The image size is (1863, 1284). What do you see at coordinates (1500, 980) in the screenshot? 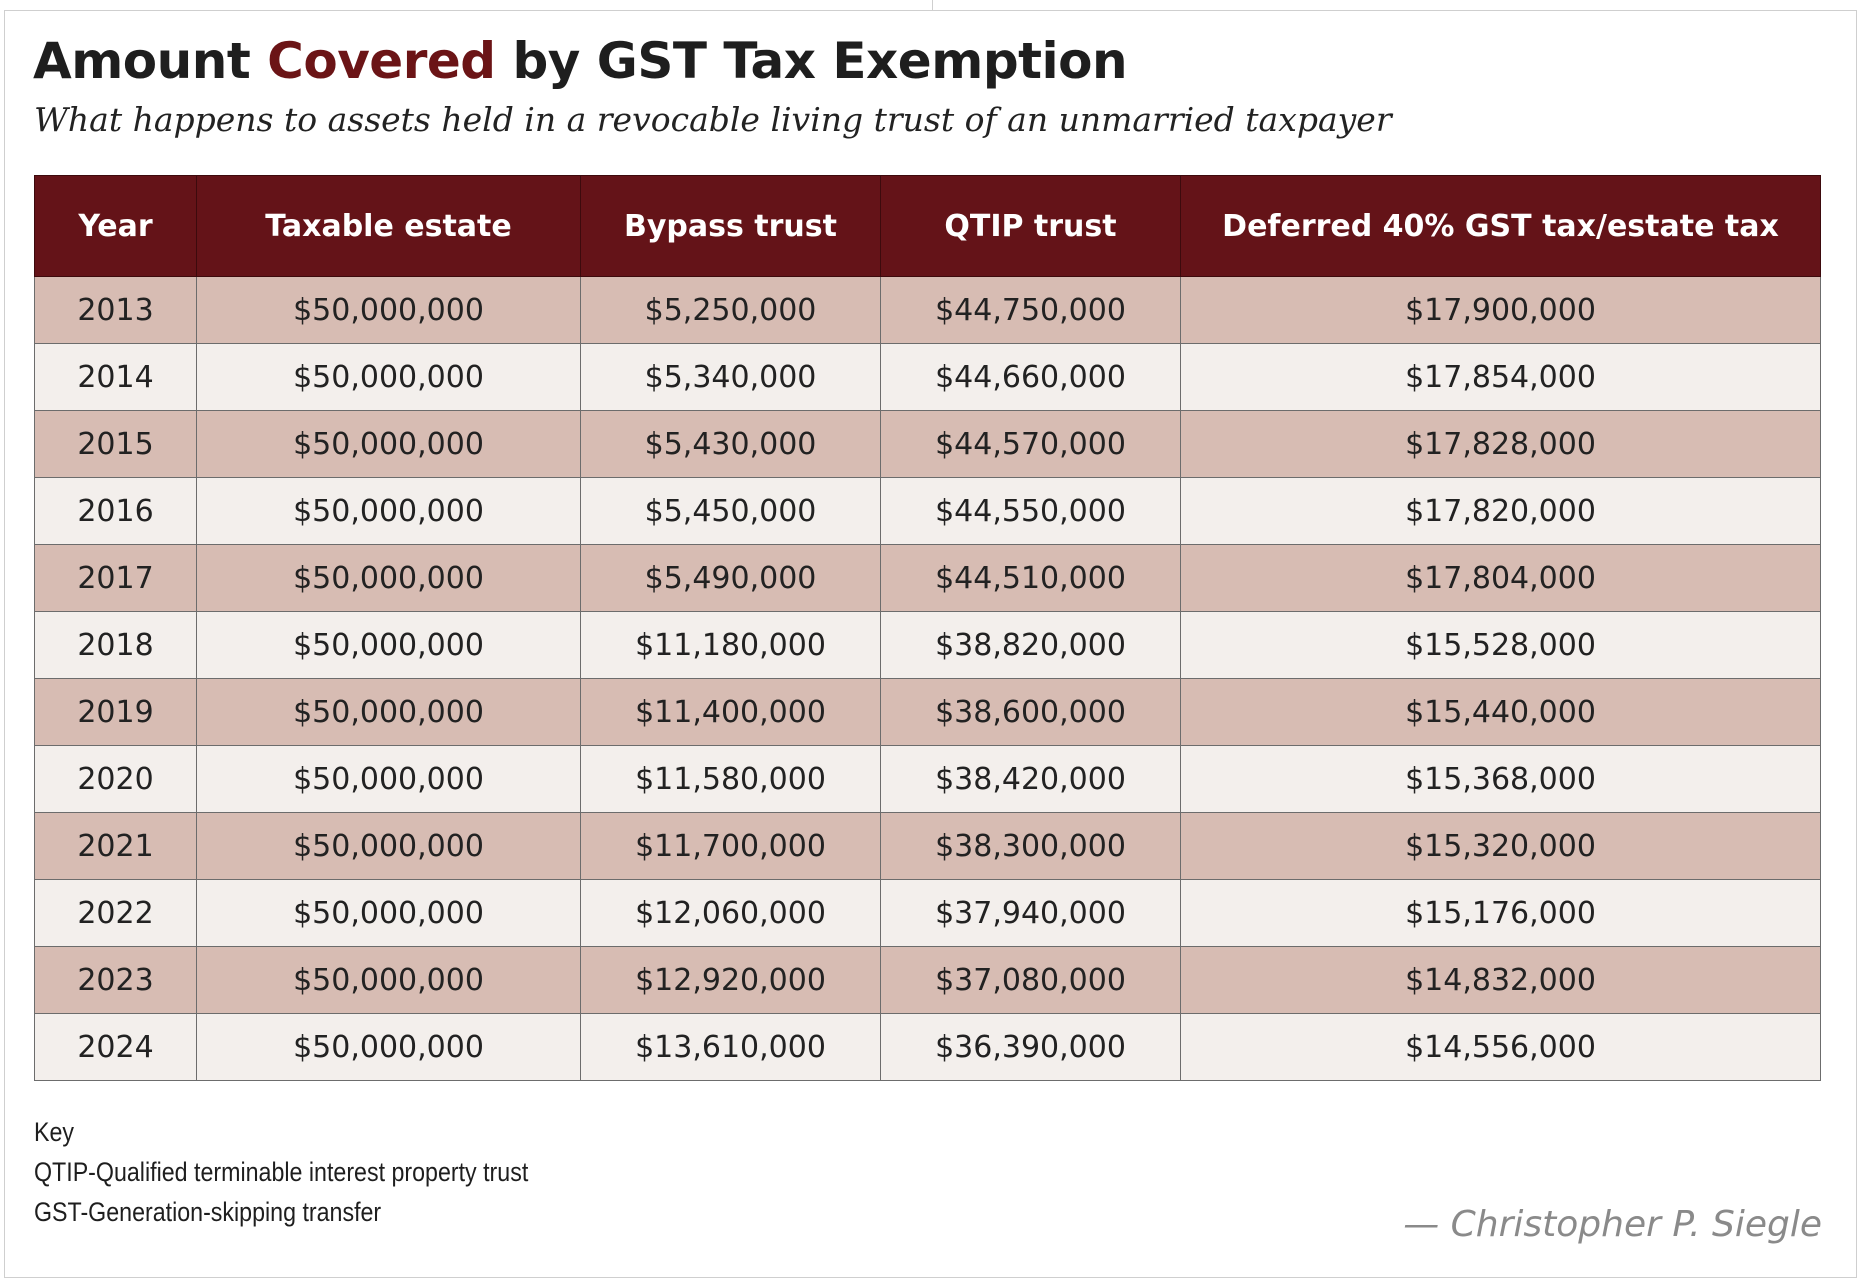
I see `cell-deferred-tax: $14,832,000` at bounding box center [1500, 980].